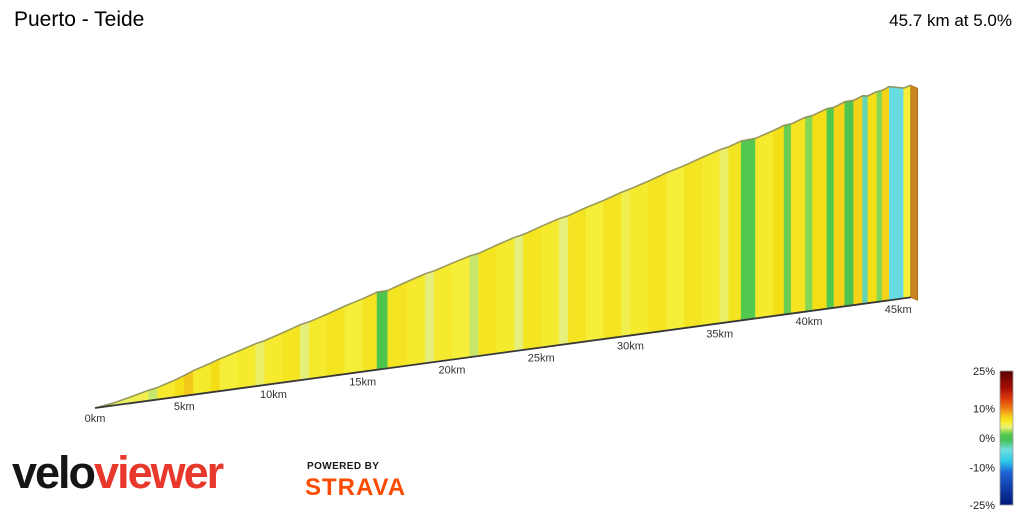 The width and height of the screenshot is (1024, 512). I want to click on x-axis-label: 20km, so click(452, 371).